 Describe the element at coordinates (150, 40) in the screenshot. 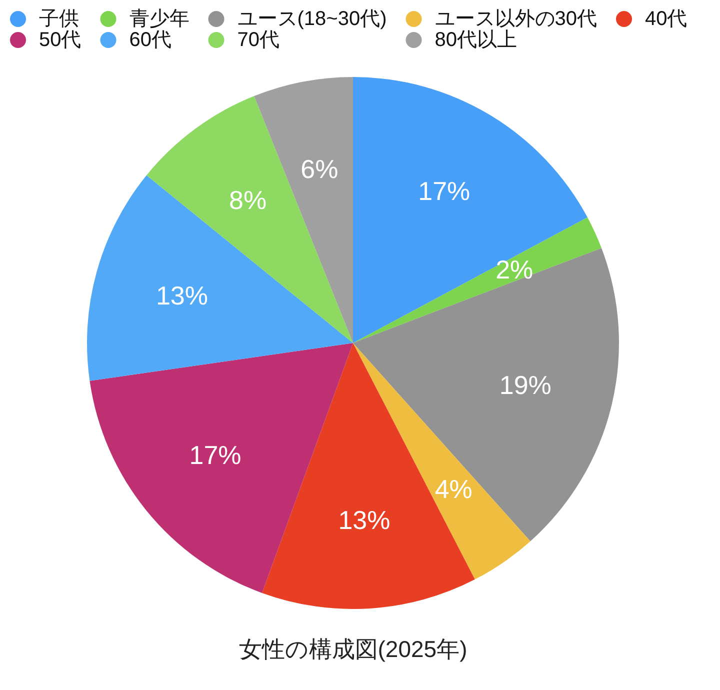

I see `legend-label: 60代` at that location.